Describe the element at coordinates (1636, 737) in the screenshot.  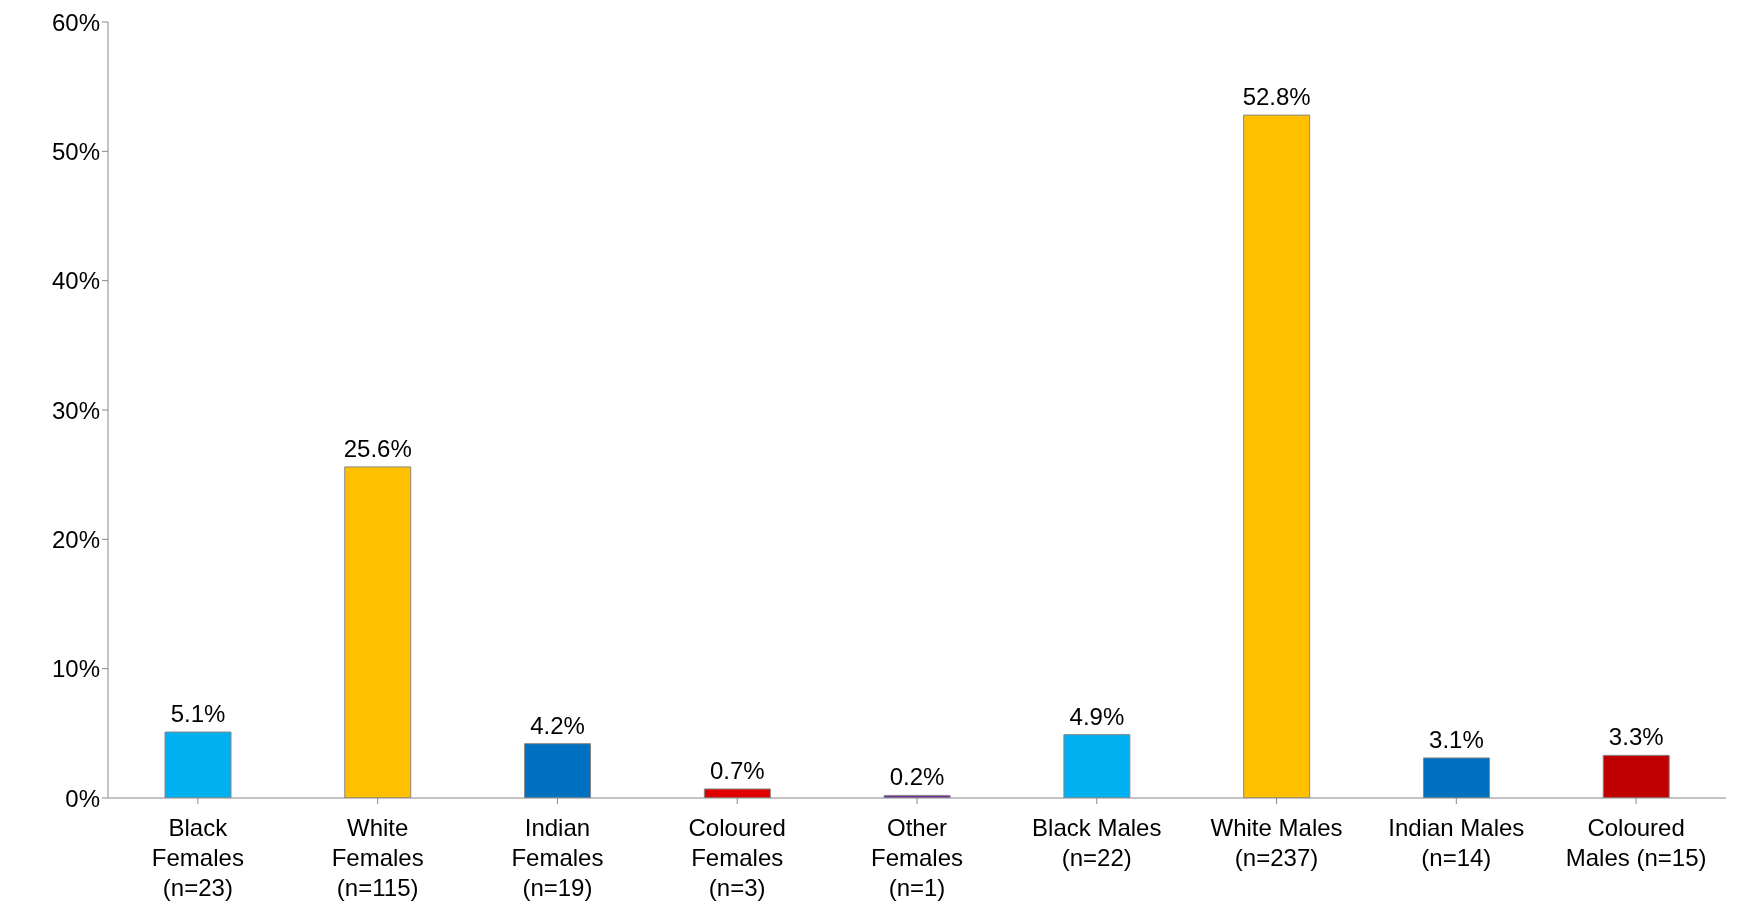
I see `data-label: 3.3%` at that location.